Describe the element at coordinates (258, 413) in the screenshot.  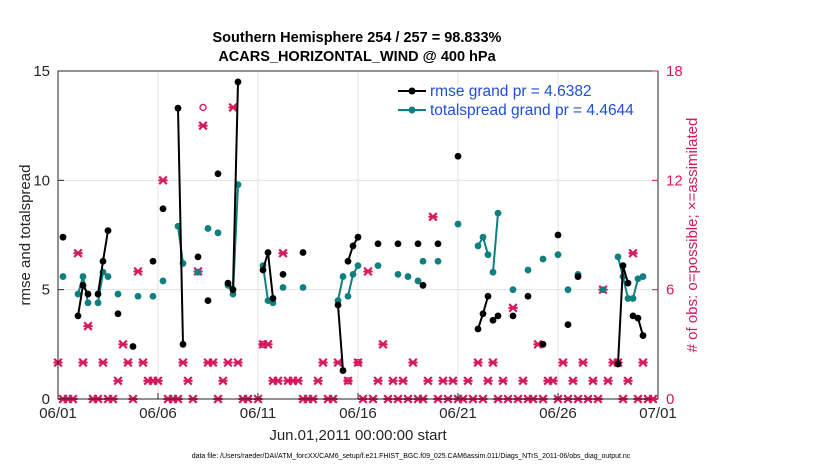
I see `x-tick-label: 06/11` at that location.